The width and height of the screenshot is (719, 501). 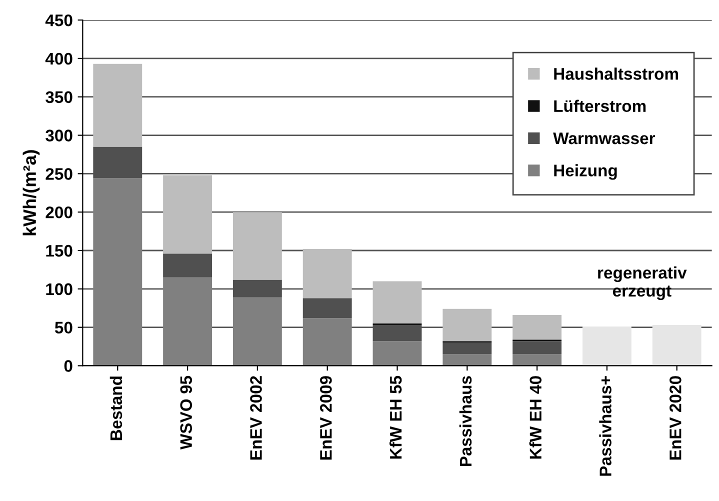 I want to click on x-tick-label: EnEV 2020, so click(x=676, y=418).